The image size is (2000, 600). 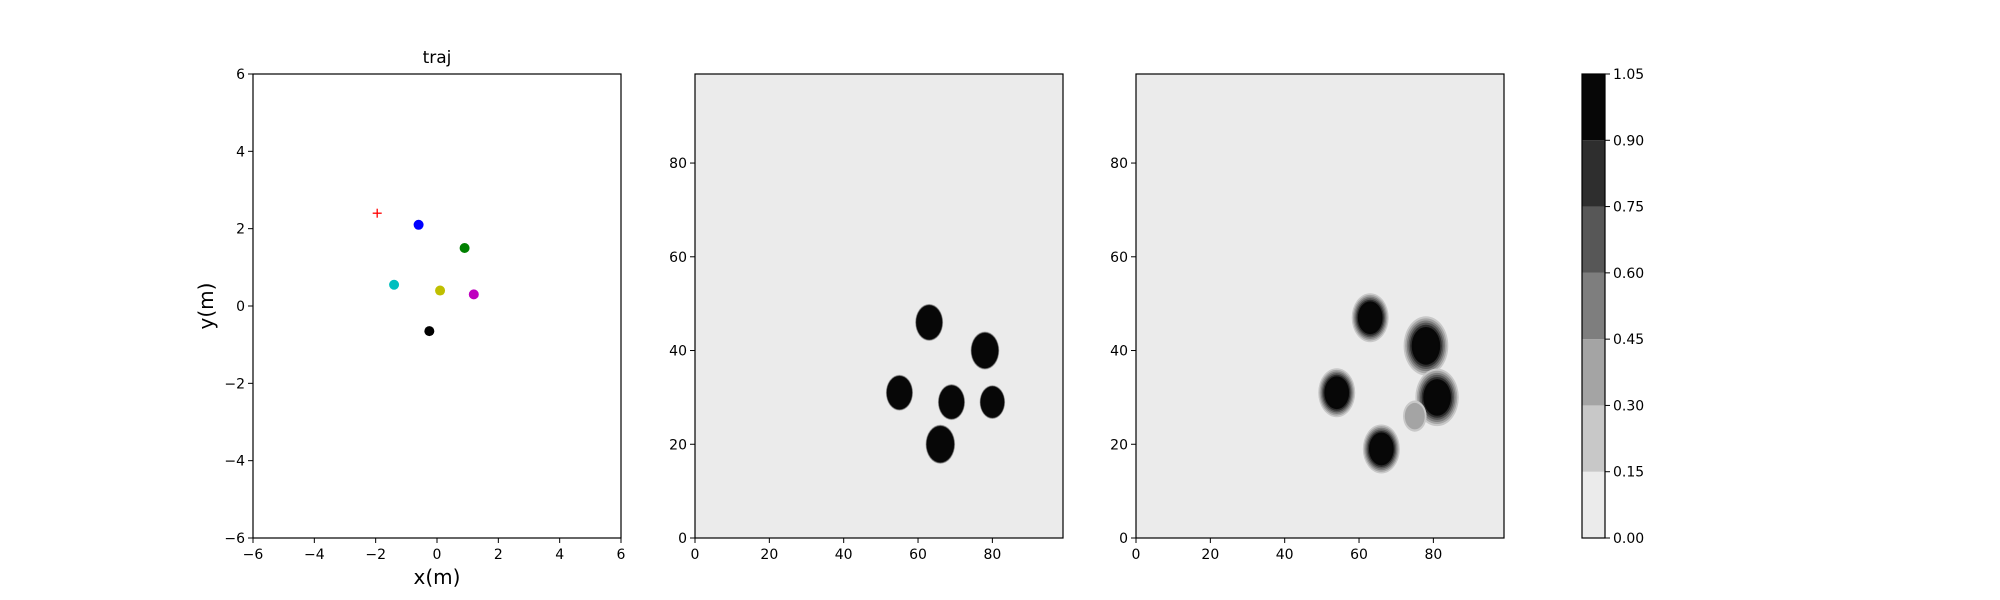 What do you see at coordinates (1628, 406) in the screenshot?
I see `colorbar-tick-label: 0.30` at bounding box center [1628, 406].